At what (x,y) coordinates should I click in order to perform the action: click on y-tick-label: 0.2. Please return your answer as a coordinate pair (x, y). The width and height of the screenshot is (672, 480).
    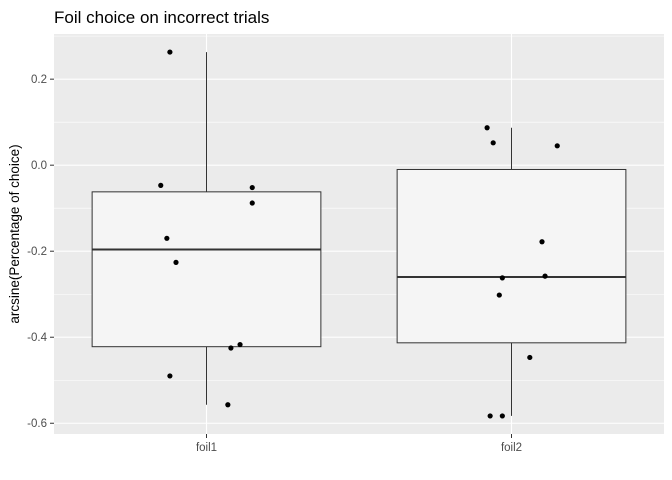
    Looking at the image, I should click on (39, 80).